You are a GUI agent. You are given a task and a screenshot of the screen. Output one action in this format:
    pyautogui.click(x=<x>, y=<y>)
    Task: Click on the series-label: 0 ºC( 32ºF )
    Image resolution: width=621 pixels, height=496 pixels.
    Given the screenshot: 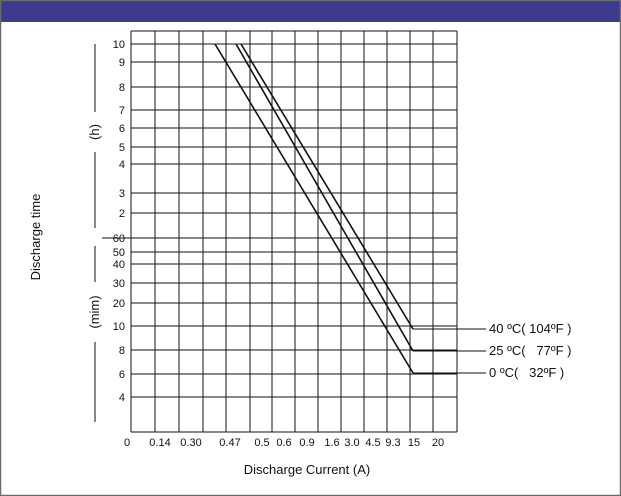 What is the action you would take?
    pyautogui.click(x=526, y=372)
    